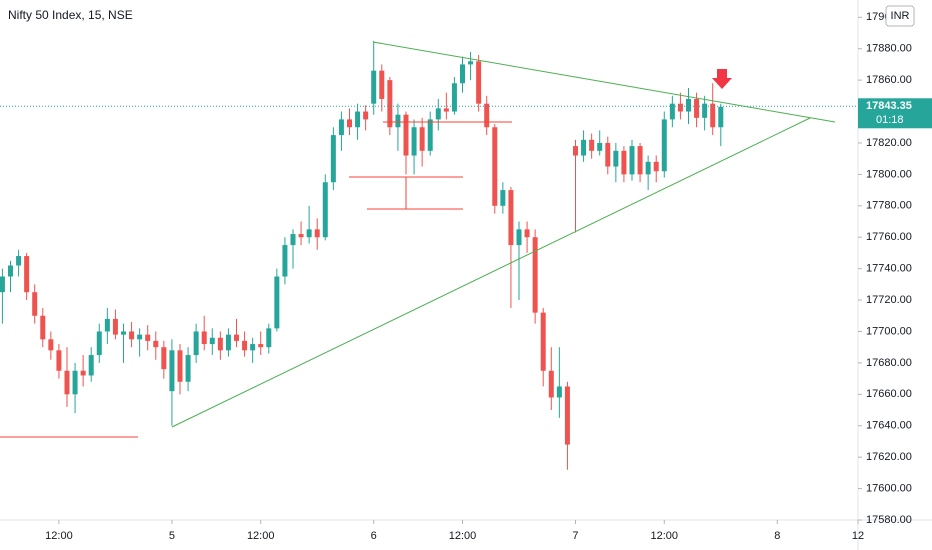 The height and width of the screenshot is (550, 932). What do you see at coordinates (895, 113) in the screenshot?
I see `last-price-box` at bounding box center [895, 113].